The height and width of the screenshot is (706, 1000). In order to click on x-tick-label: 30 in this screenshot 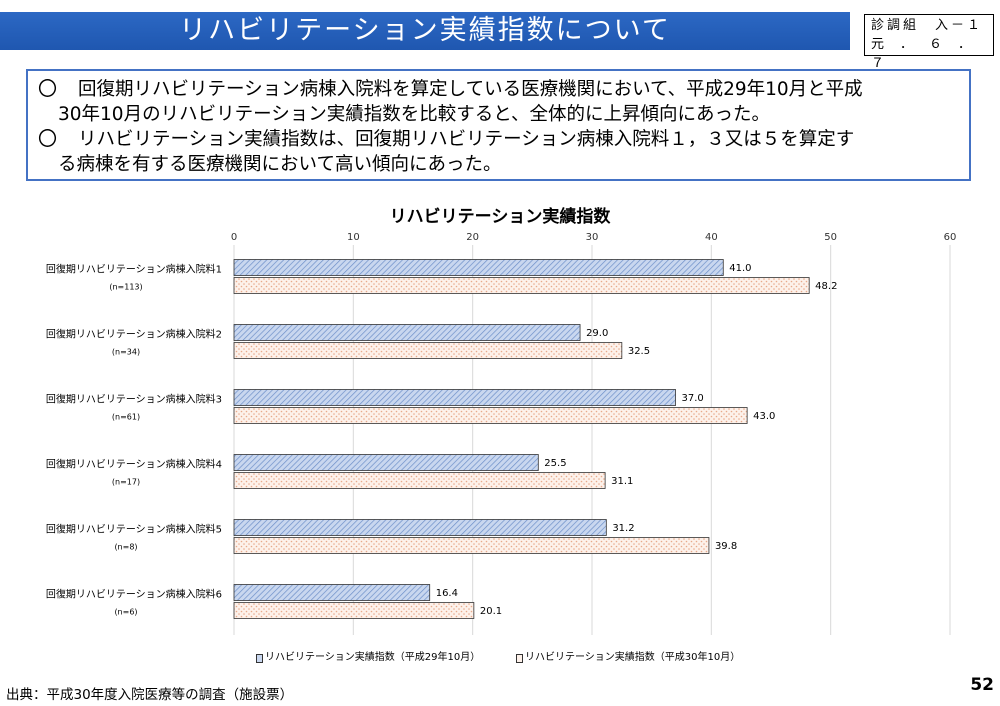, I will do `click(592, 237)`.